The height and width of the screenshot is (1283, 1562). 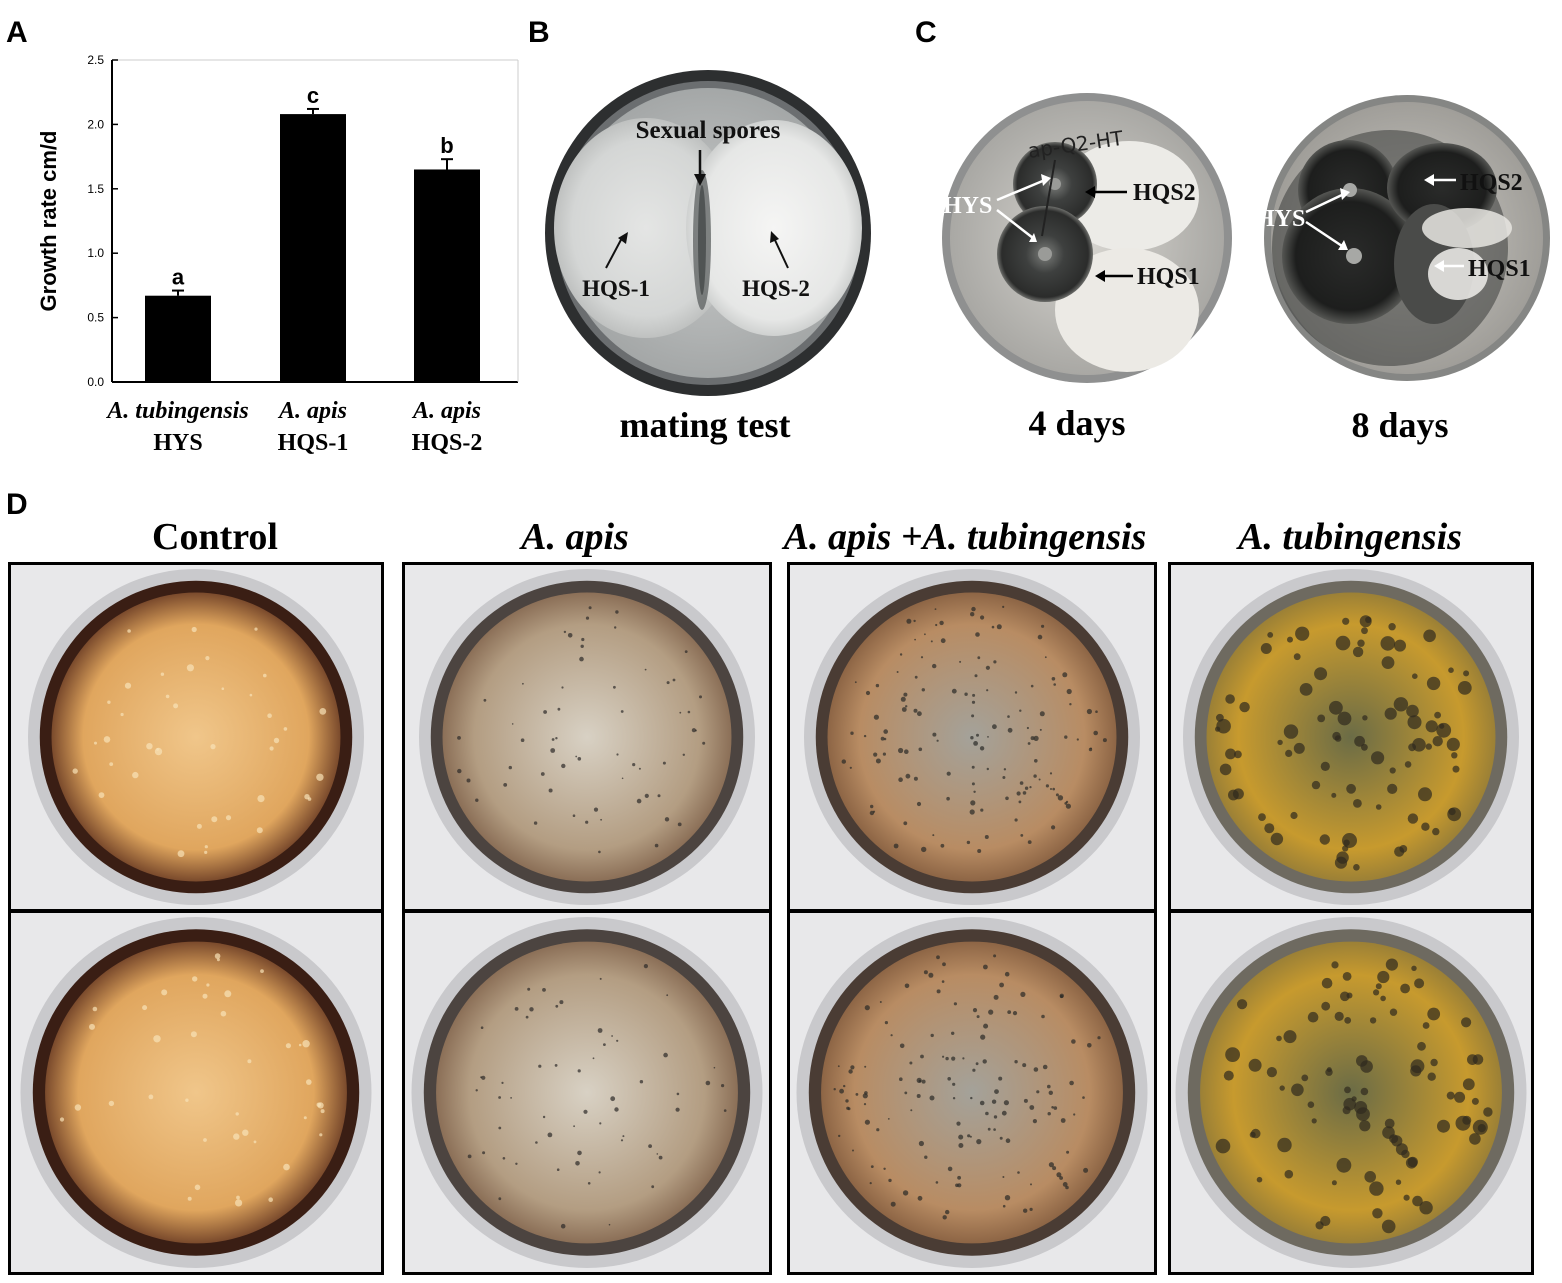 What do you see at coordinates (215, 537) in the screenshot?
I see `column-title-control: Control` at bounding box center [215, 537].